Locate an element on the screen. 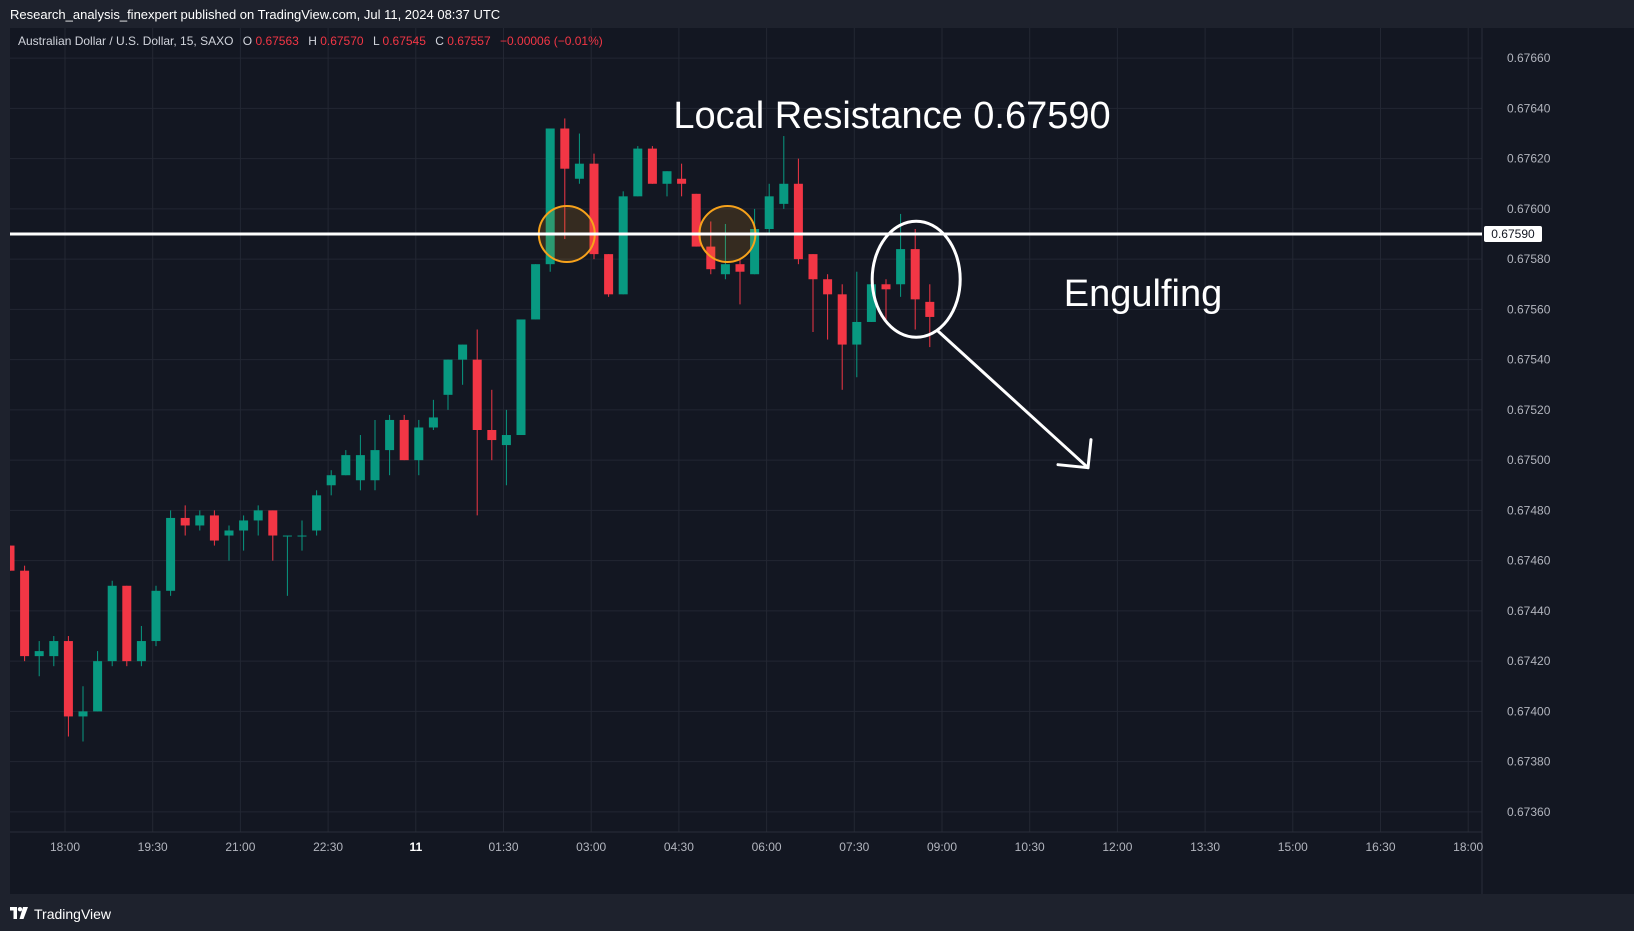 The height and width of the screenshot is (931, 1634). time-tick-label: 22:30 is located at coordinates (328, 847).